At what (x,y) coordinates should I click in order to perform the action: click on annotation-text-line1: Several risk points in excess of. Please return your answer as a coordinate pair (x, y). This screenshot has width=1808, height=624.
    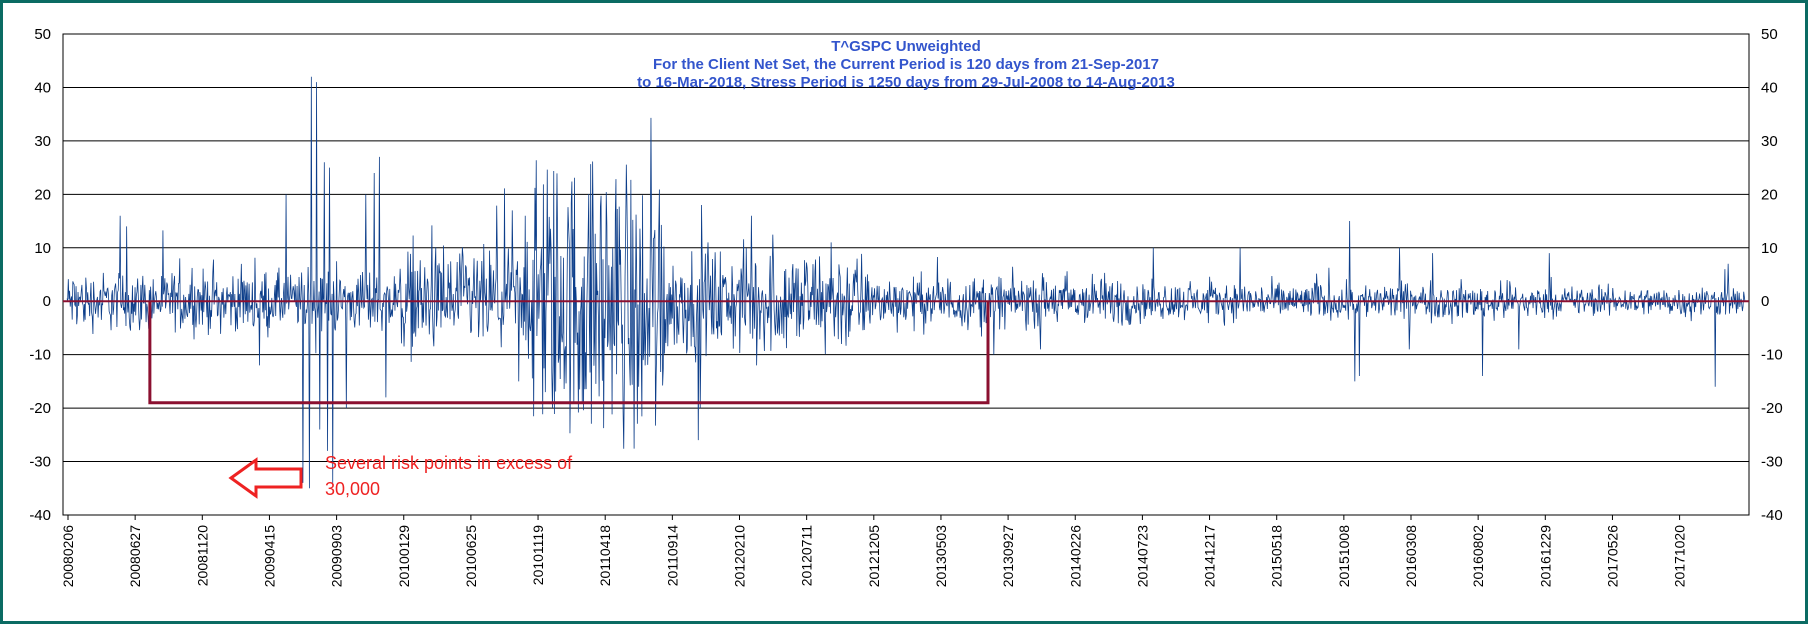
    Looking at the image, I should click on (449, 463).